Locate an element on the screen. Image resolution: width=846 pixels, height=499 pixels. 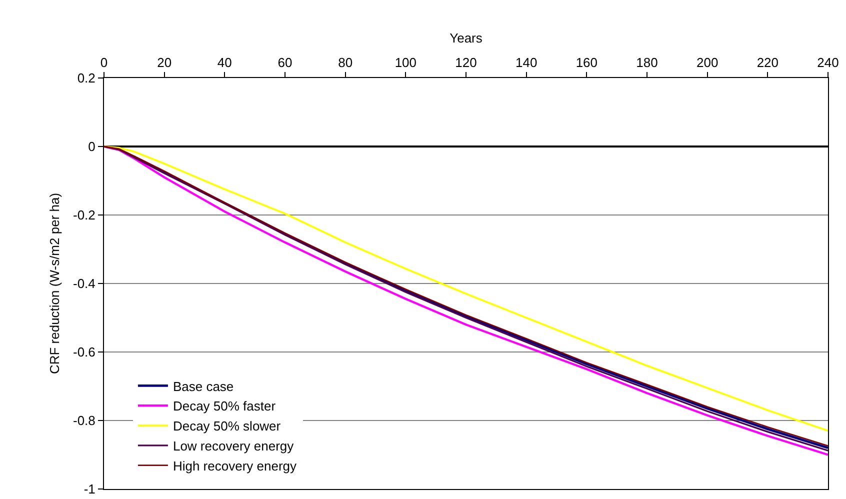
x-tick-label: 80 is located at coordinates (345, 62).